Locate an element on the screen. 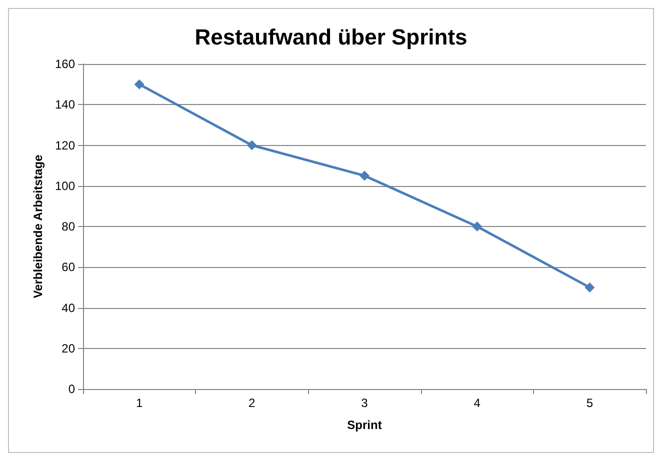 The width and height of the screenshot is (662, 461). y-tick-label: 120 is located at coordinates (65, 145).